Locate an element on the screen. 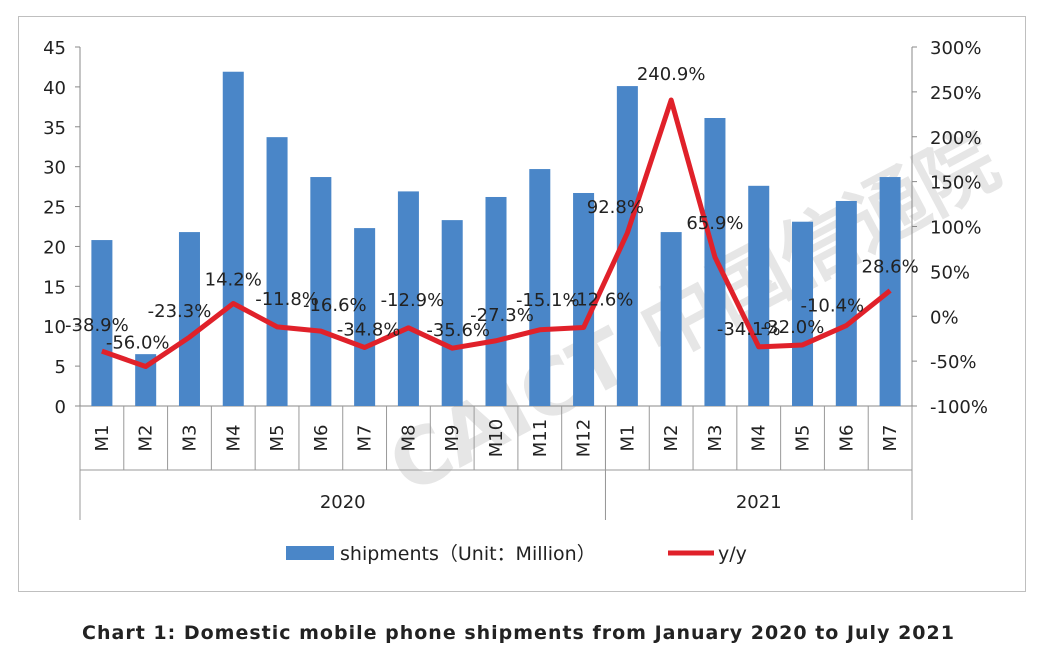 The height and width of the screenshot is (660, 1037). right-tick-label: 100% is located at coordinates (955, 228).